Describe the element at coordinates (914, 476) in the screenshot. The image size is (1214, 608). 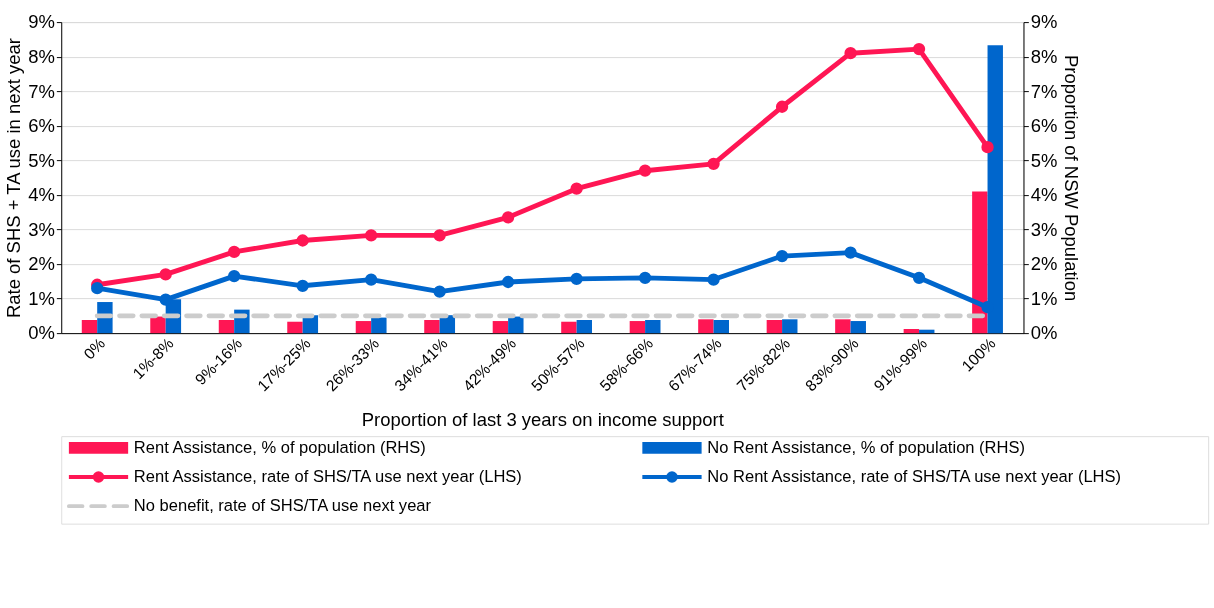
I see `legend-label: No Rent Assistance, rate of SHS/TA use next year (LHS)` at that location.